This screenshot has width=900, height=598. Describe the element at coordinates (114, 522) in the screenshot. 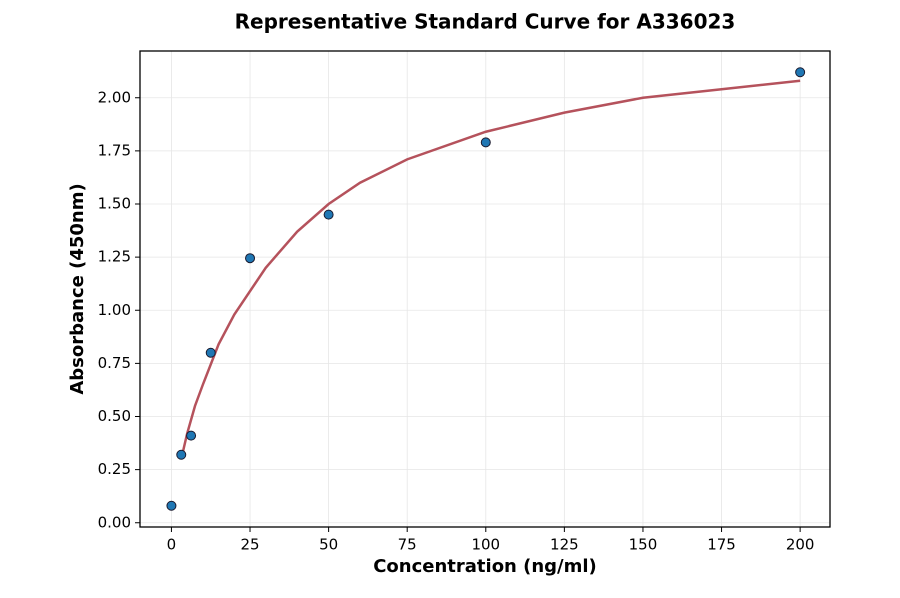

I see `y-tick-label: 0.00` at that location.